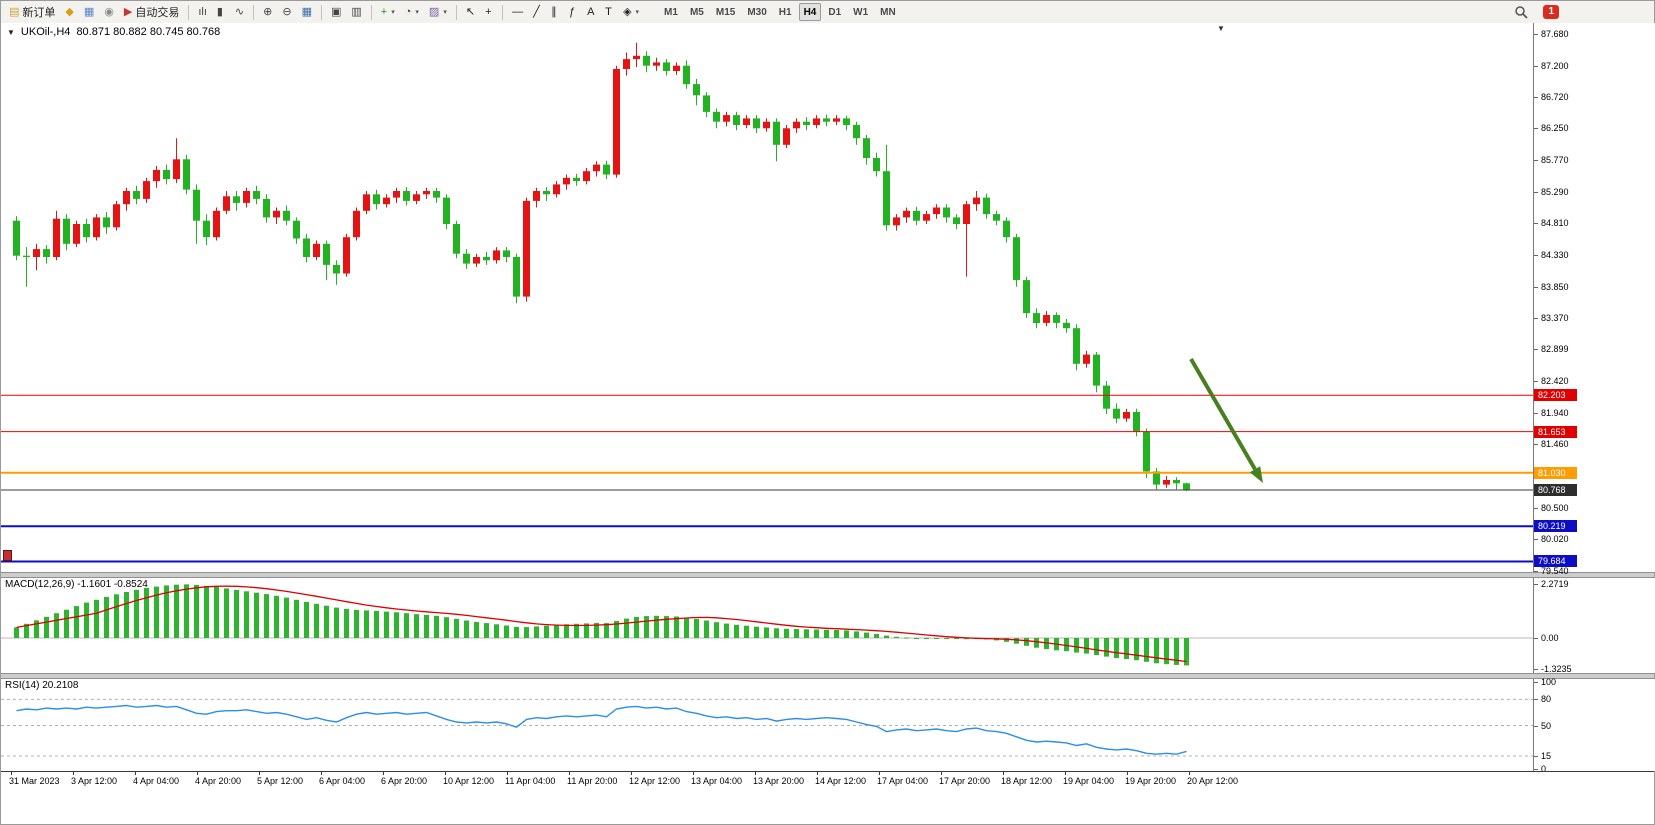  What do you see at coordinates (1555, 473) in the screenshot?
I see `price-line-label-badge: 81.030` at bounding box center [1555, 473].